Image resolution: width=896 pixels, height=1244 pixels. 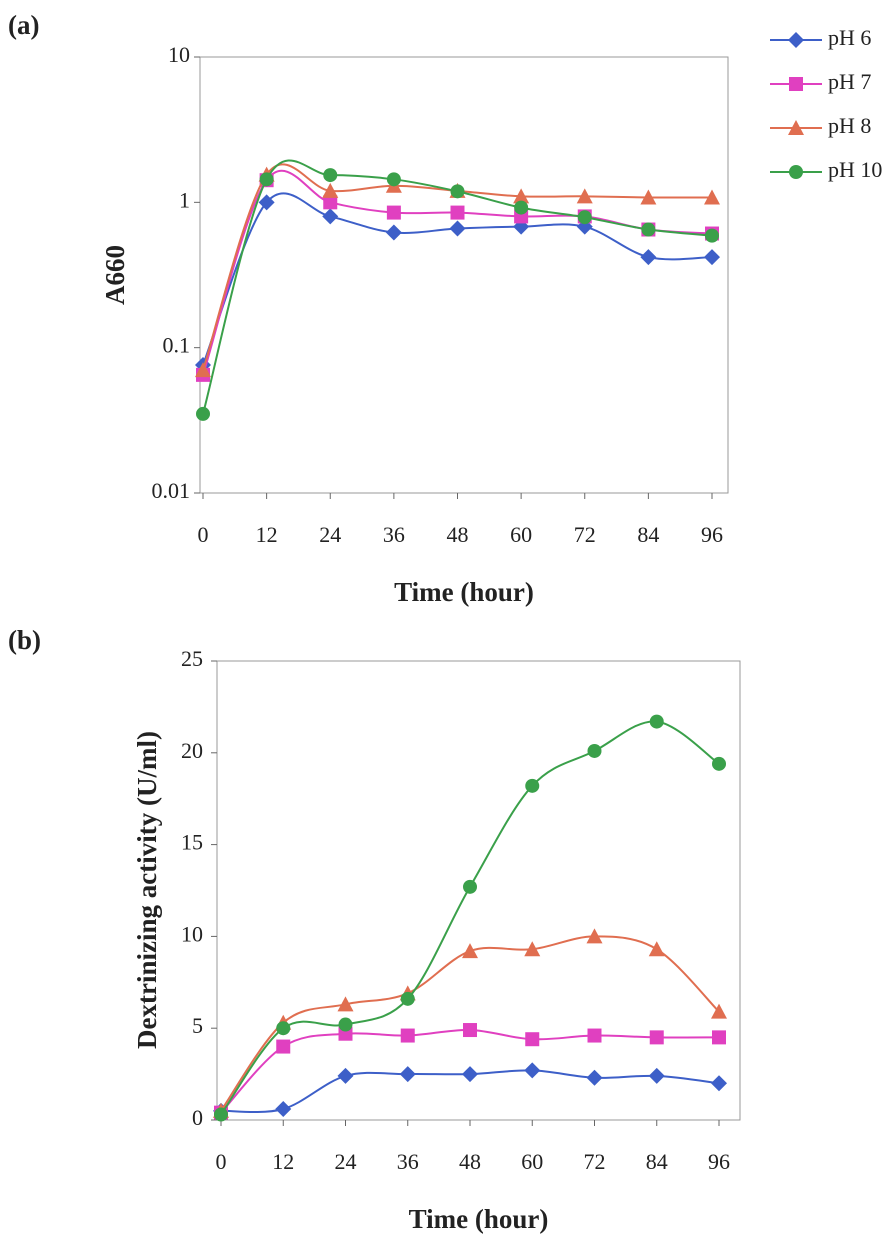 What do you see at coordinates (115, 275) in the screenshot?
I see `y-axis-title: A660` at bounding box center [115, 275].